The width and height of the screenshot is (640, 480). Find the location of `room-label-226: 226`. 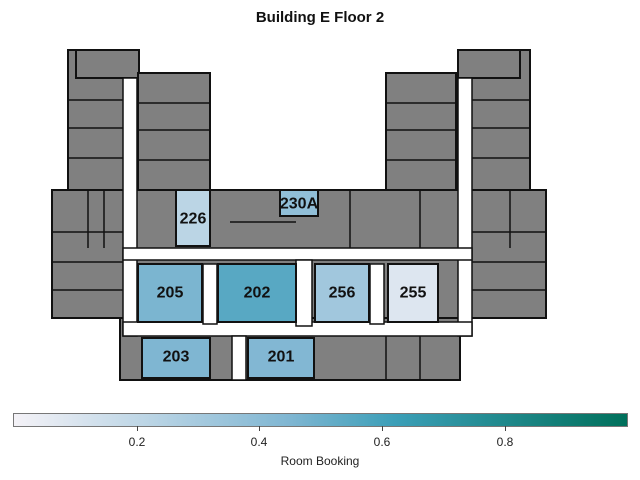

room-label-226: 226 is located at coordinates (193, 219).